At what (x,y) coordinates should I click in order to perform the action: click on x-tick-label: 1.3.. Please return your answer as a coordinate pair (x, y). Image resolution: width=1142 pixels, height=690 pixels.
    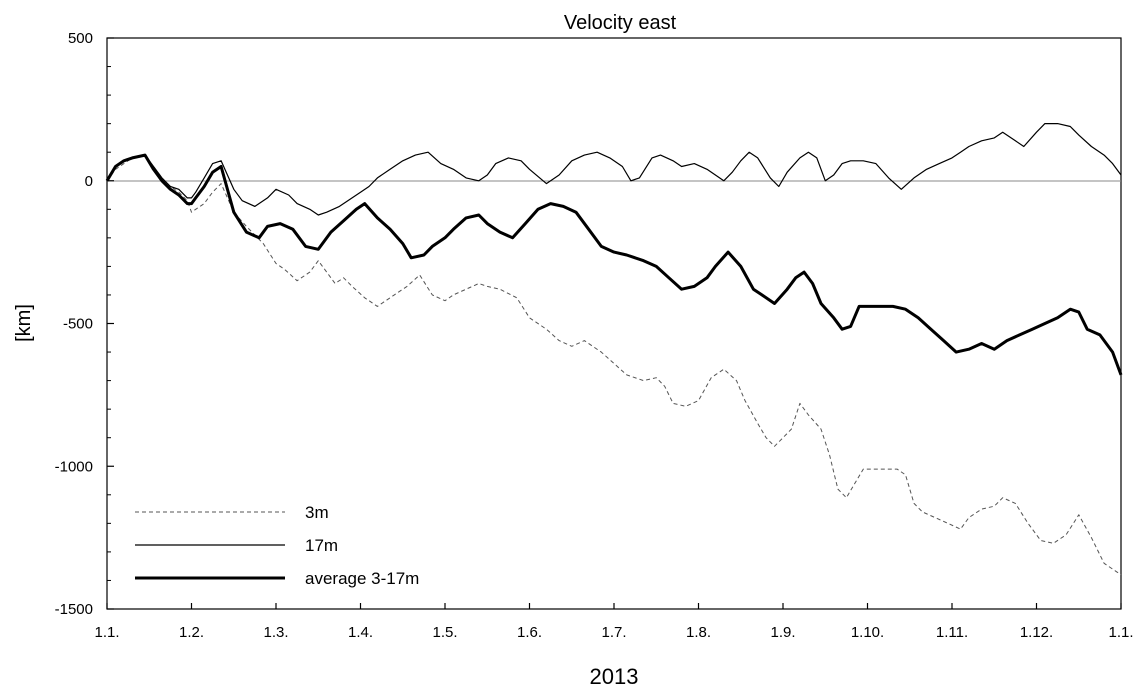
    Looking at the image, I should click on (275, 632).